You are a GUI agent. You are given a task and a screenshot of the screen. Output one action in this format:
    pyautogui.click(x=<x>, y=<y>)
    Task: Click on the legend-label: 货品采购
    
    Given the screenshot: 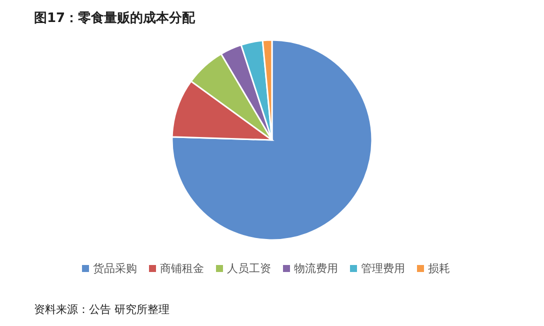 What is the action you would take?
    pyautogui.click(x=115, y=268)
    